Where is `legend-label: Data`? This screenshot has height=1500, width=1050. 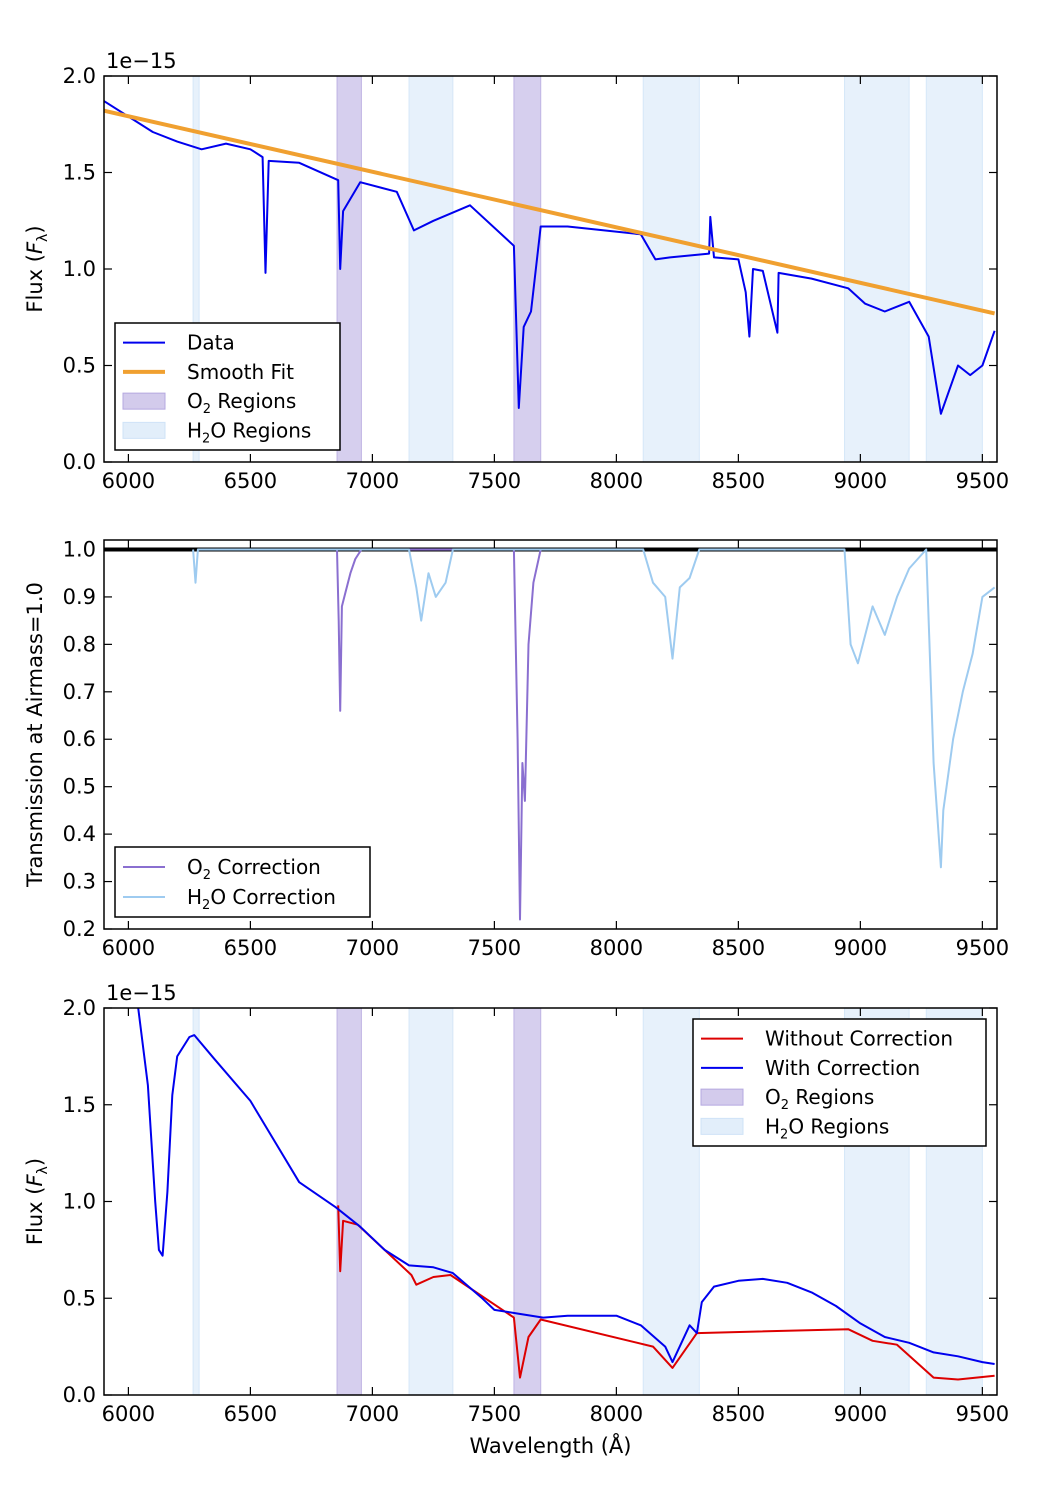
legend-label: Data is located at coordinates (211, 343).